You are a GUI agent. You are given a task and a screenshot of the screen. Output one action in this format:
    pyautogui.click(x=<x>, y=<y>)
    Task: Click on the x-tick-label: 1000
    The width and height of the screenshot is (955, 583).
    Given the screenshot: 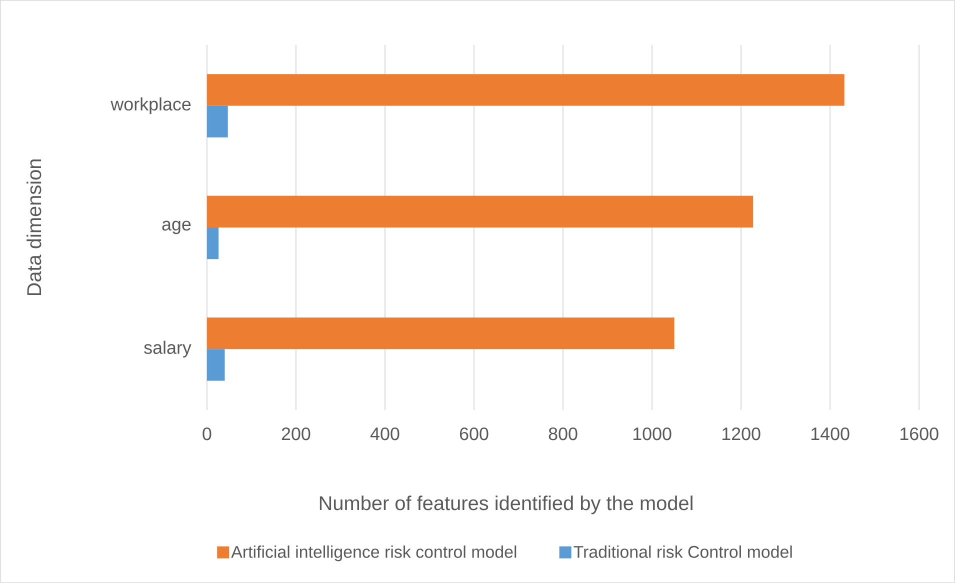 What is the action you would take?
    pyautogui.click(x=652, y=434)
    